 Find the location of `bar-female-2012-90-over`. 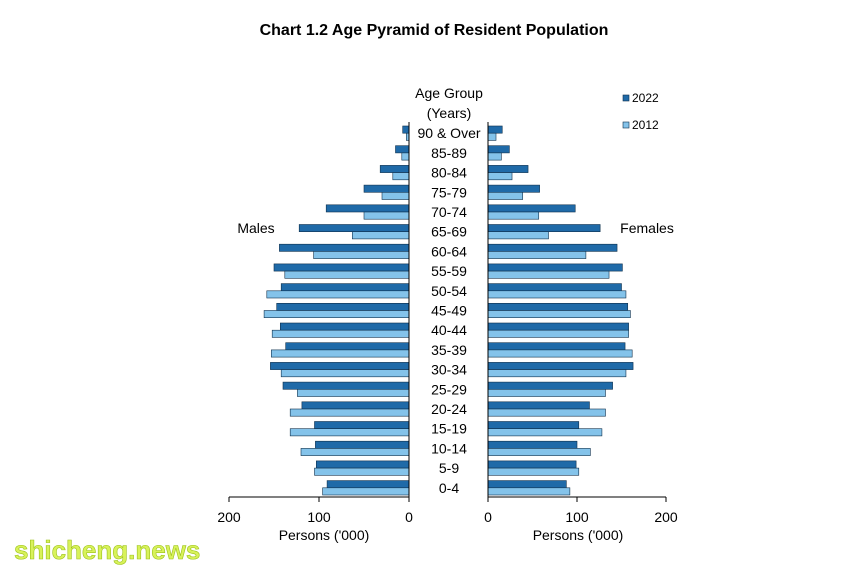

bar-female-2012-90-over is located at coordinates (492, 136).